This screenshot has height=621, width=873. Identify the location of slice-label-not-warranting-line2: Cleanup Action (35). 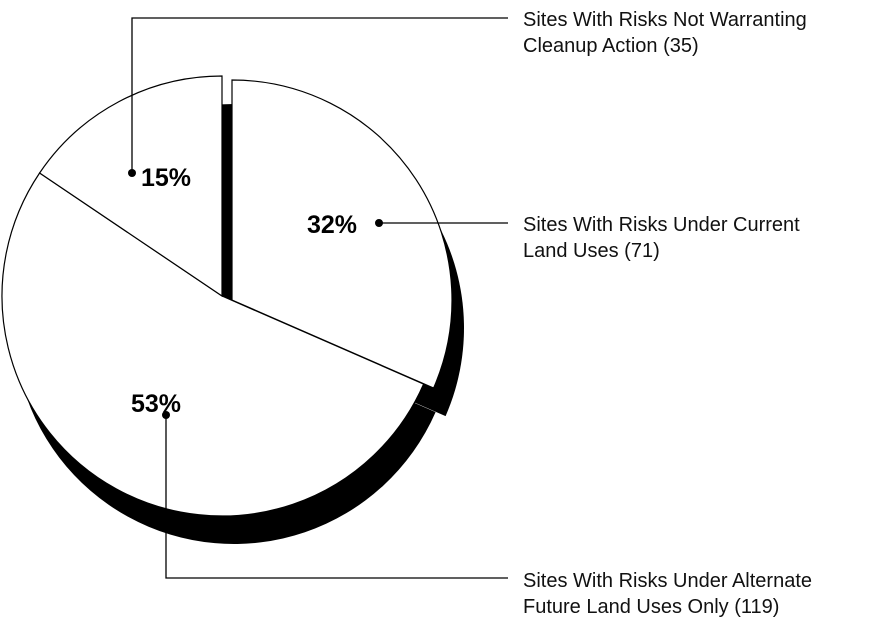
(611, 46).